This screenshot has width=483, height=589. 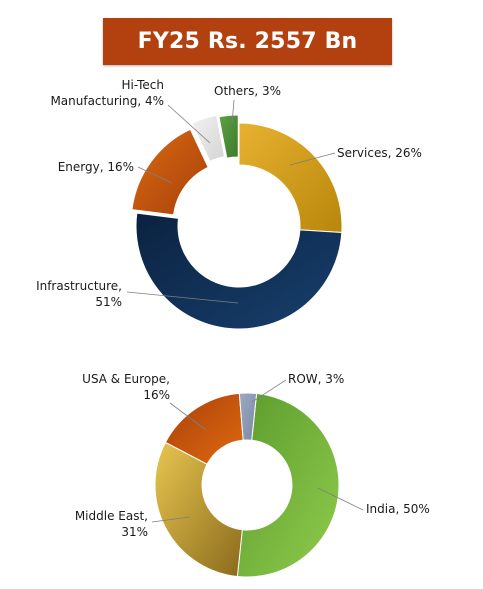 What do you see at coordinates (379, 153) in the screenshot?
I see `data-label-services: Services, 26%` at bounding box center [379, 153].